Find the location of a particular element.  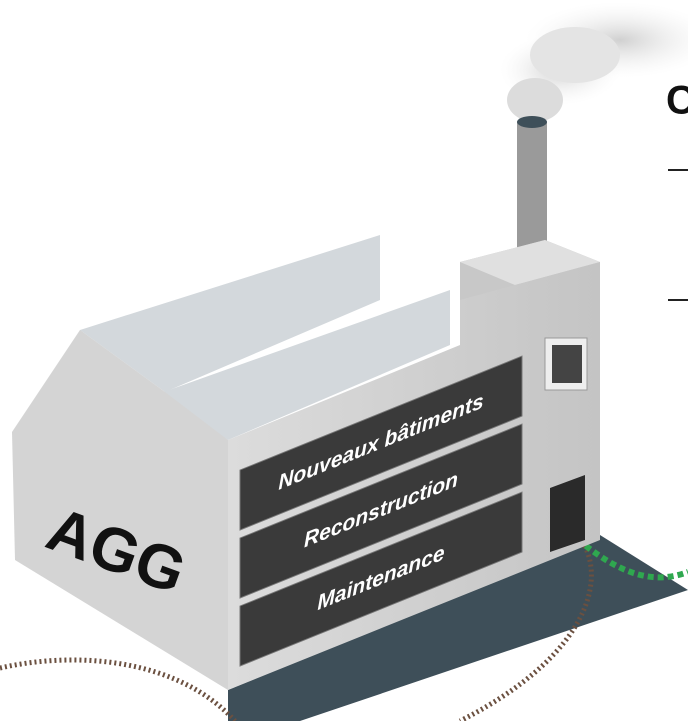

smoke is located at coordinates (594, 62).